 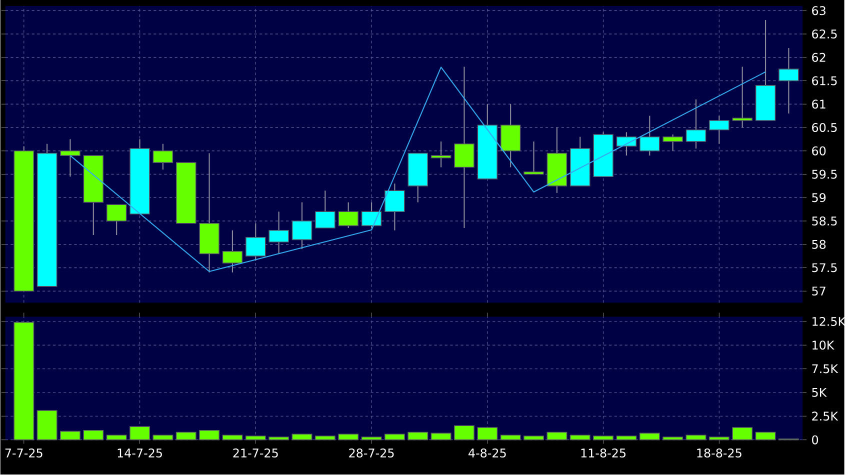 What do you see at coordinates (719, 453) in the screenshot?
I see `x-tick-label: 18-8-25` at bounding box center [719, 453].